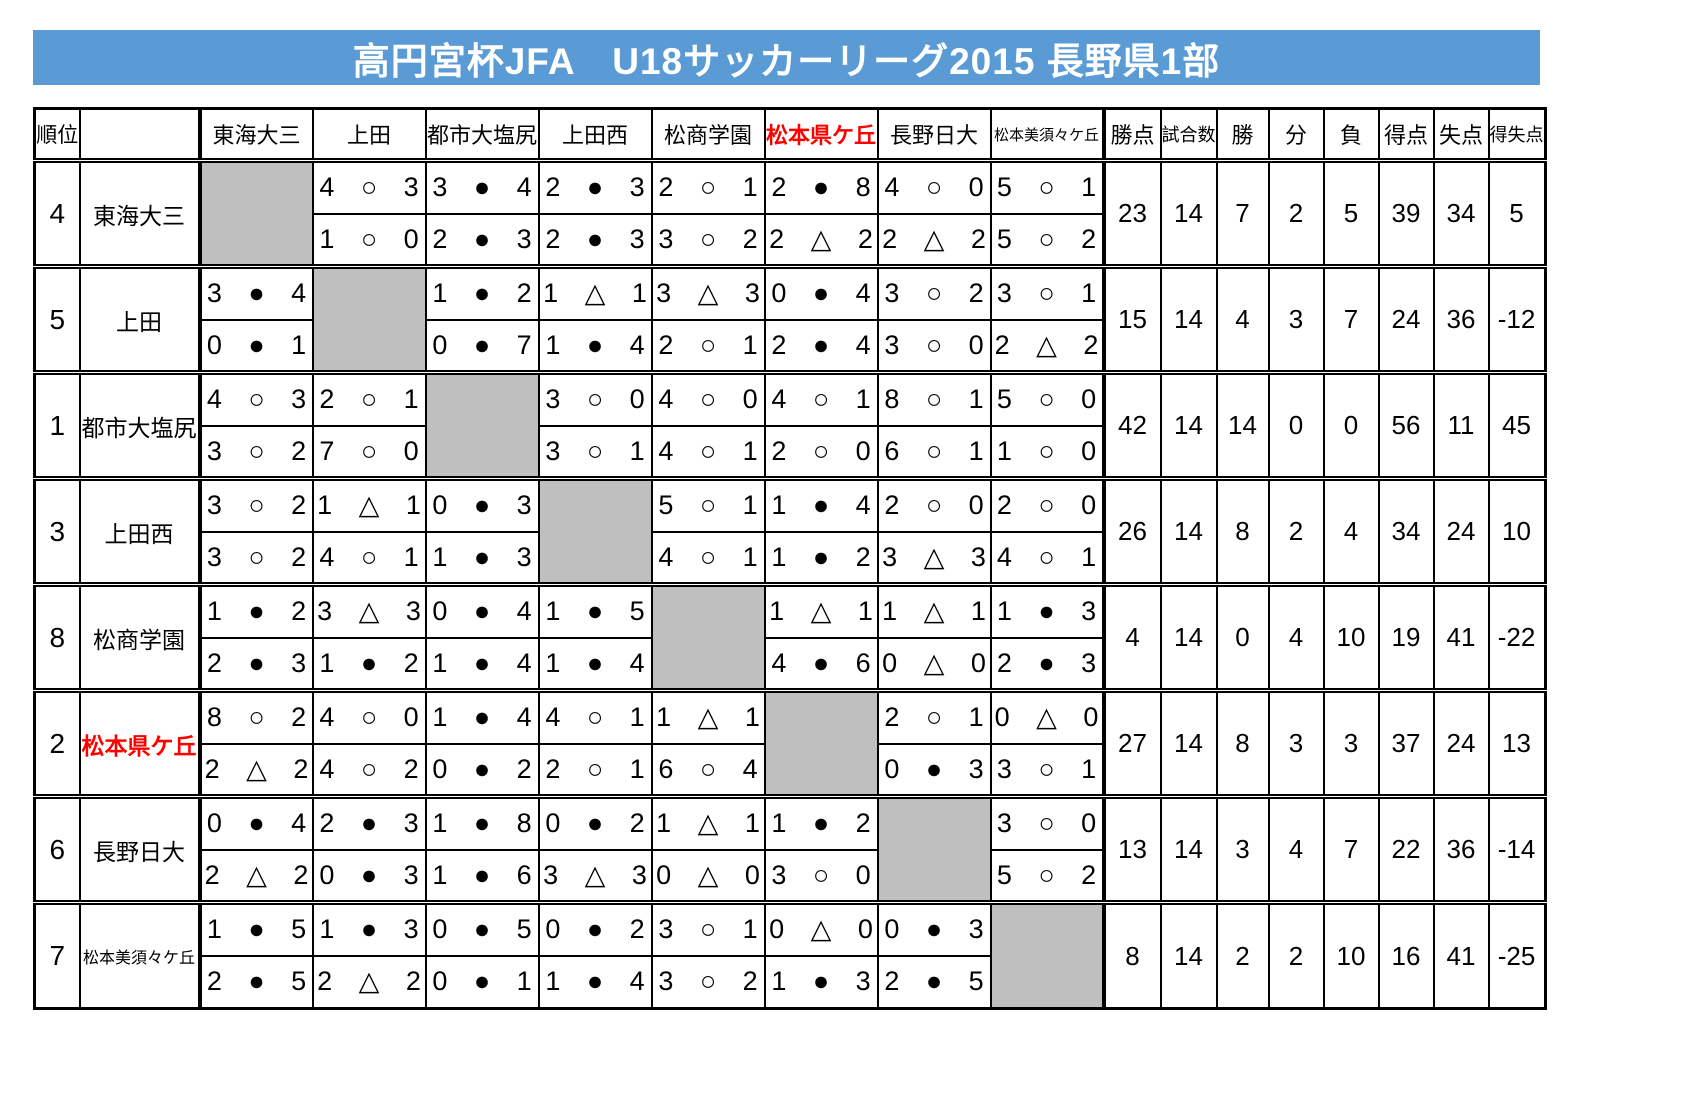 This screenshot has width=1682, height=1112. What do you see at coordinates (1406, 637) in the screenshot?
I see `stat-value-cell: 19` at bounding box center [1406, 637].